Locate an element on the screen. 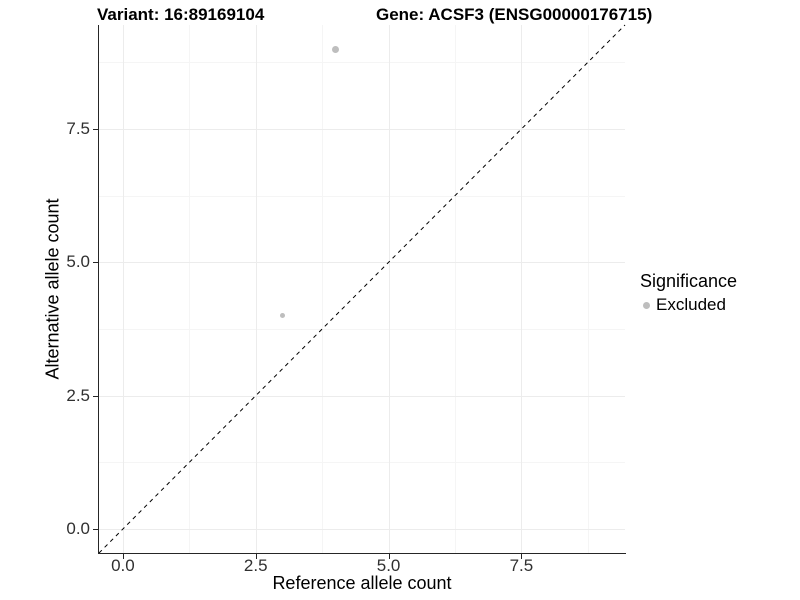  x-axis-title: Reference allele count is located at coordinates (362, 583).